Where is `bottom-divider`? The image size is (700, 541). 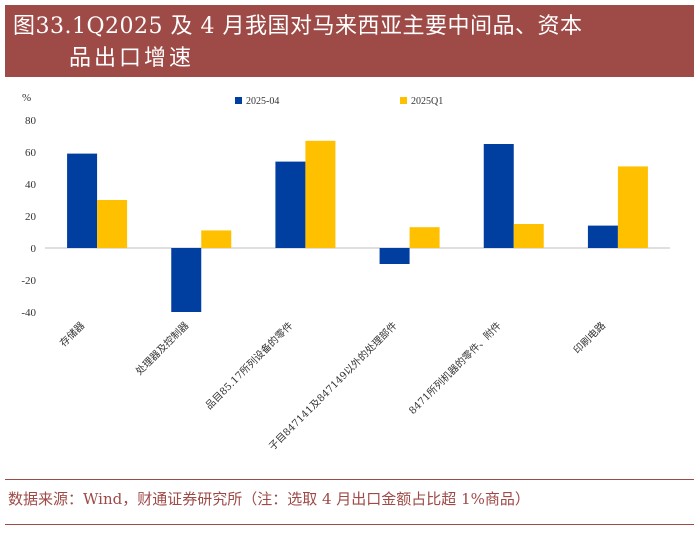 bottom-divider is located at coordinates (349, 524).